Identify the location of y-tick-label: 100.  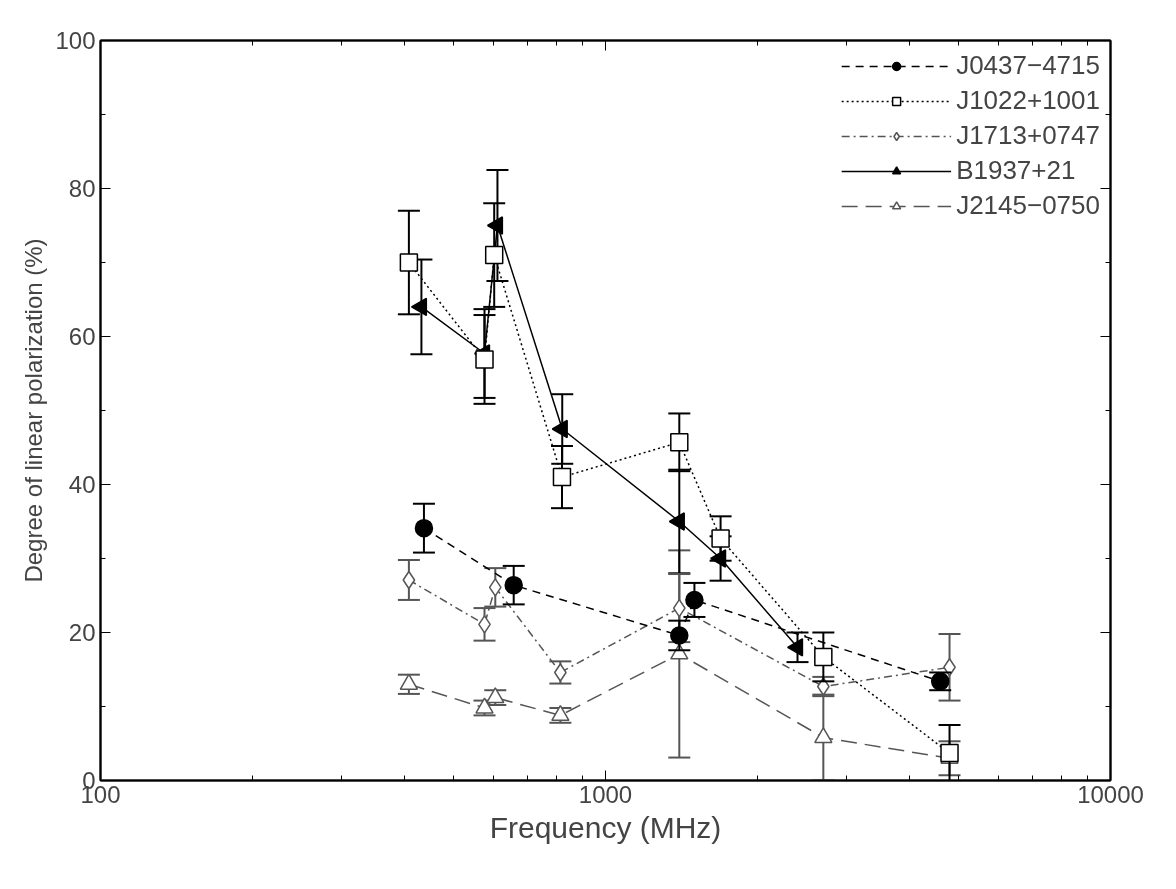
(75, 40).